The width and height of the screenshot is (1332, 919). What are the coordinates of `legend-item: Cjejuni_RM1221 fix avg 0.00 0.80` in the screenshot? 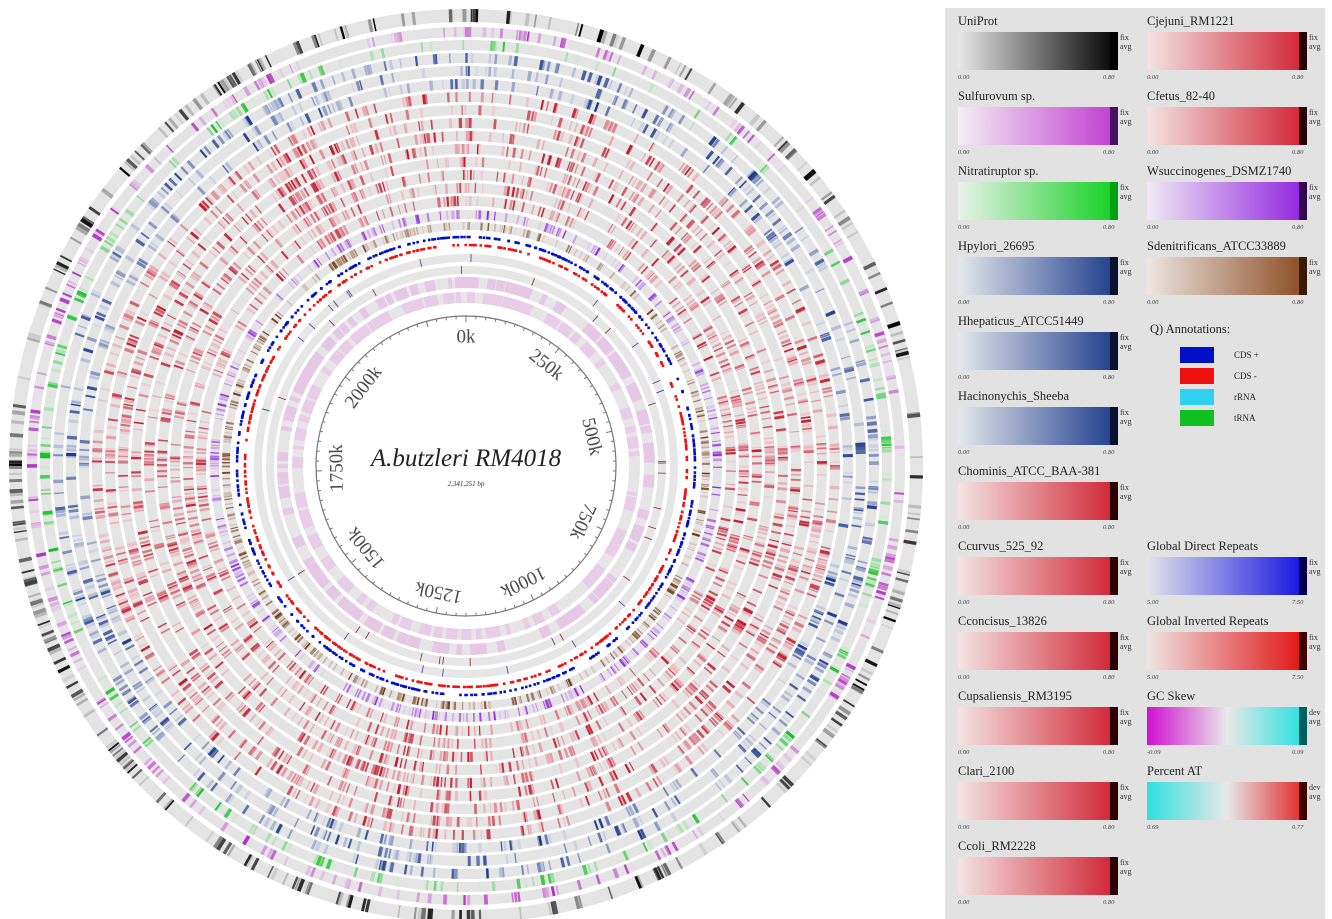 It's located at (1231, 44).